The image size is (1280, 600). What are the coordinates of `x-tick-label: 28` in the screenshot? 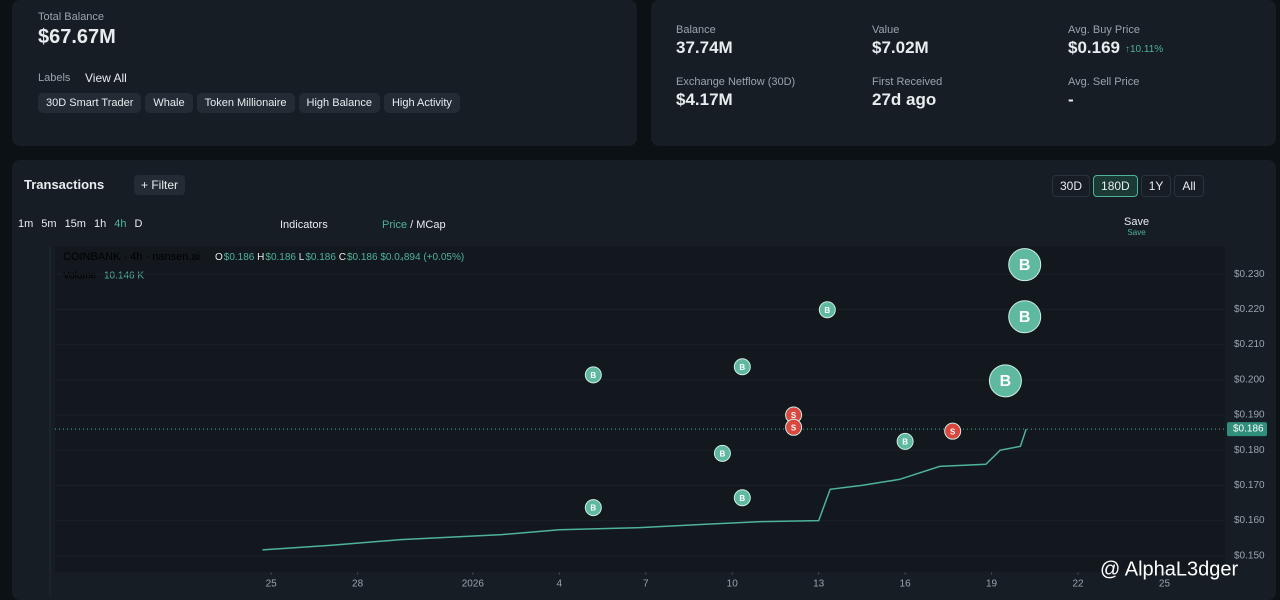 It's located at (358, 584).